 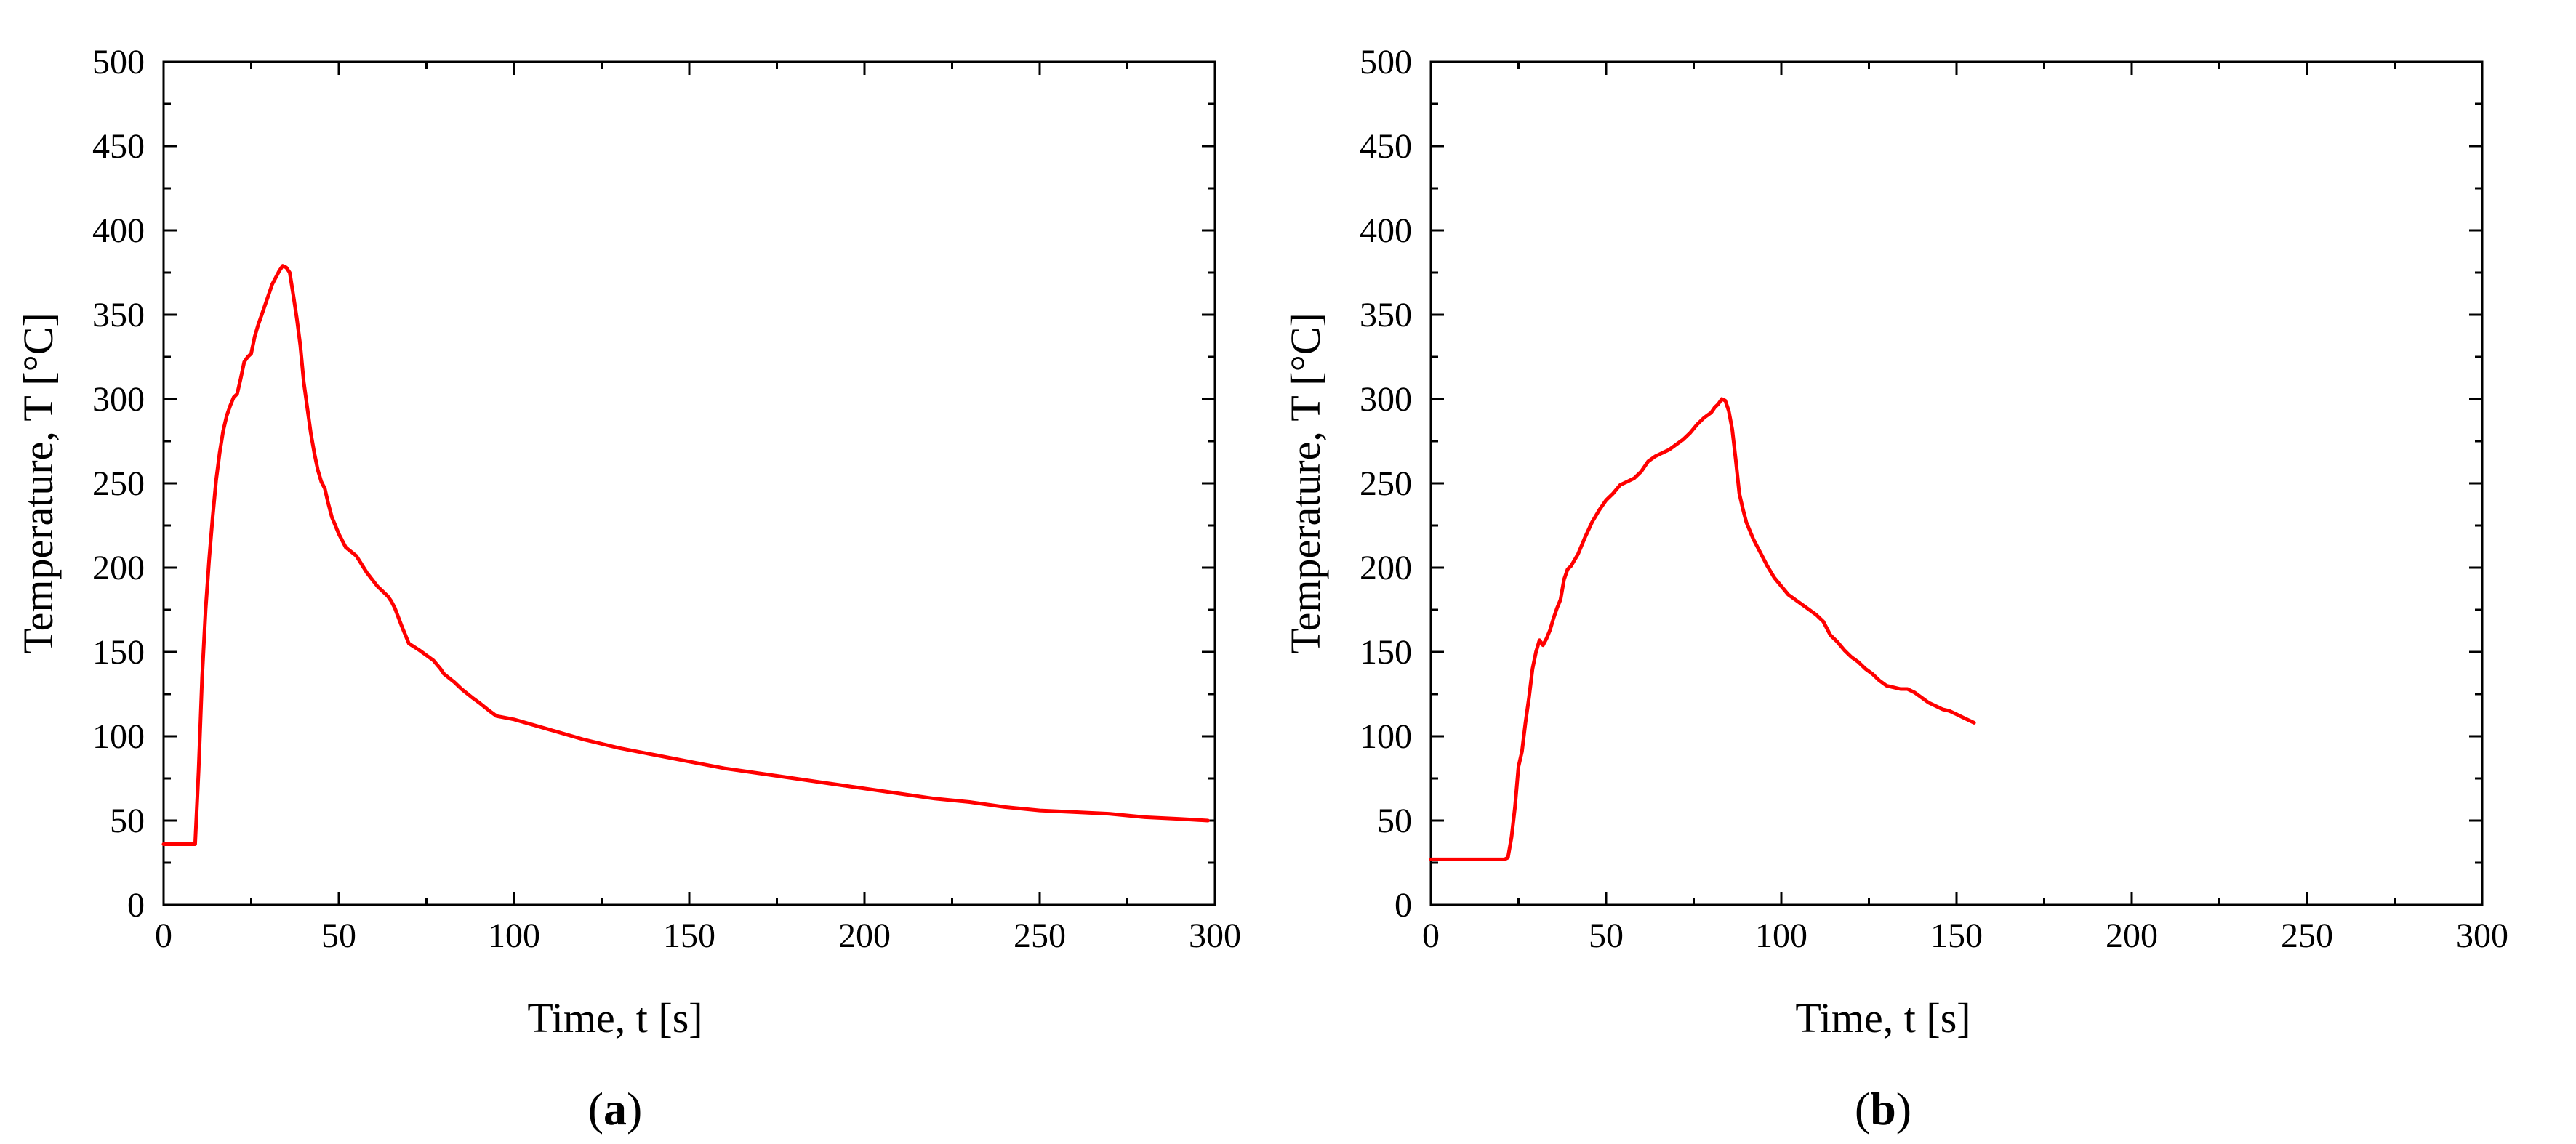 I want to click on panel-b-y-tick-label: 50, so click(x=1394, y=821).